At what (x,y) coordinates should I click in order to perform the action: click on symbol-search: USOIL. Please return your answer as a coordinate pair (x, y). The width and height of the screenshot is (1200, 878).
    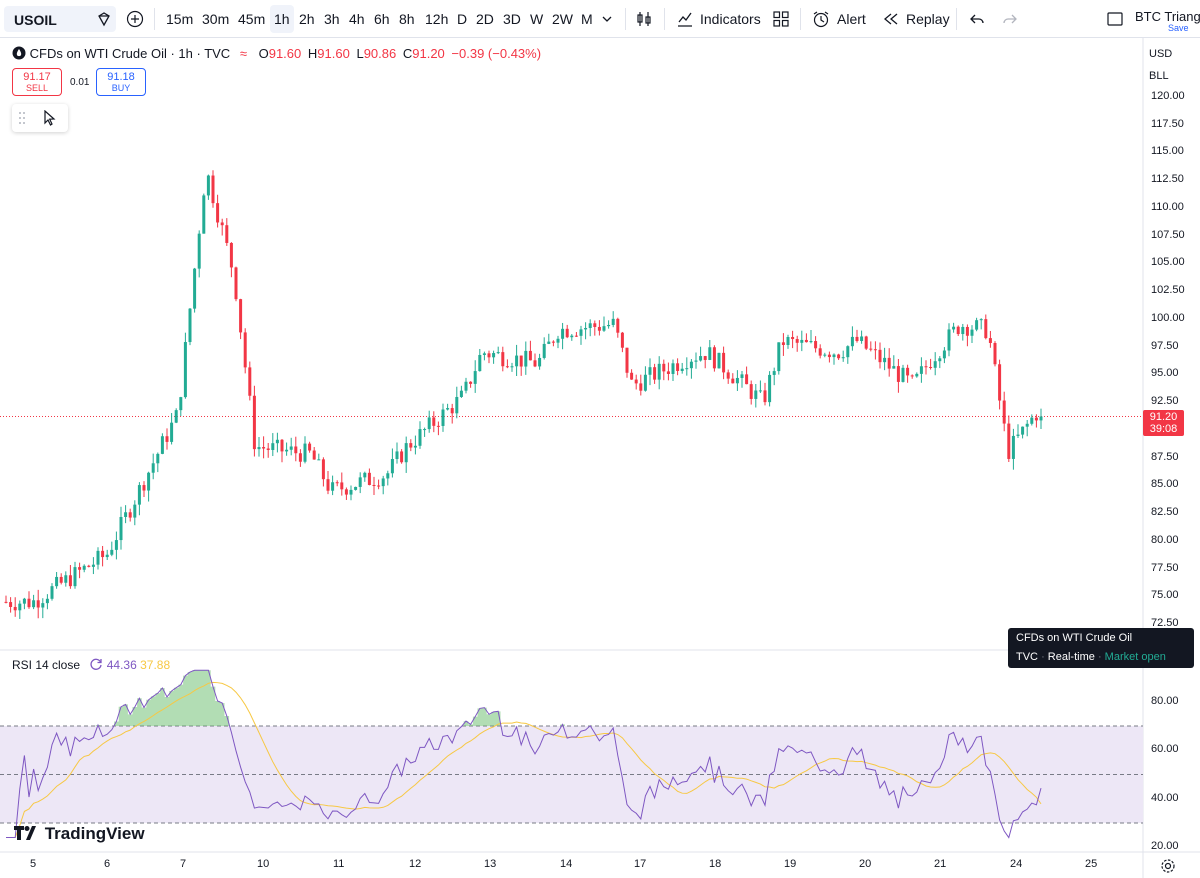
    Looking at the image, I should click on (60, 19).